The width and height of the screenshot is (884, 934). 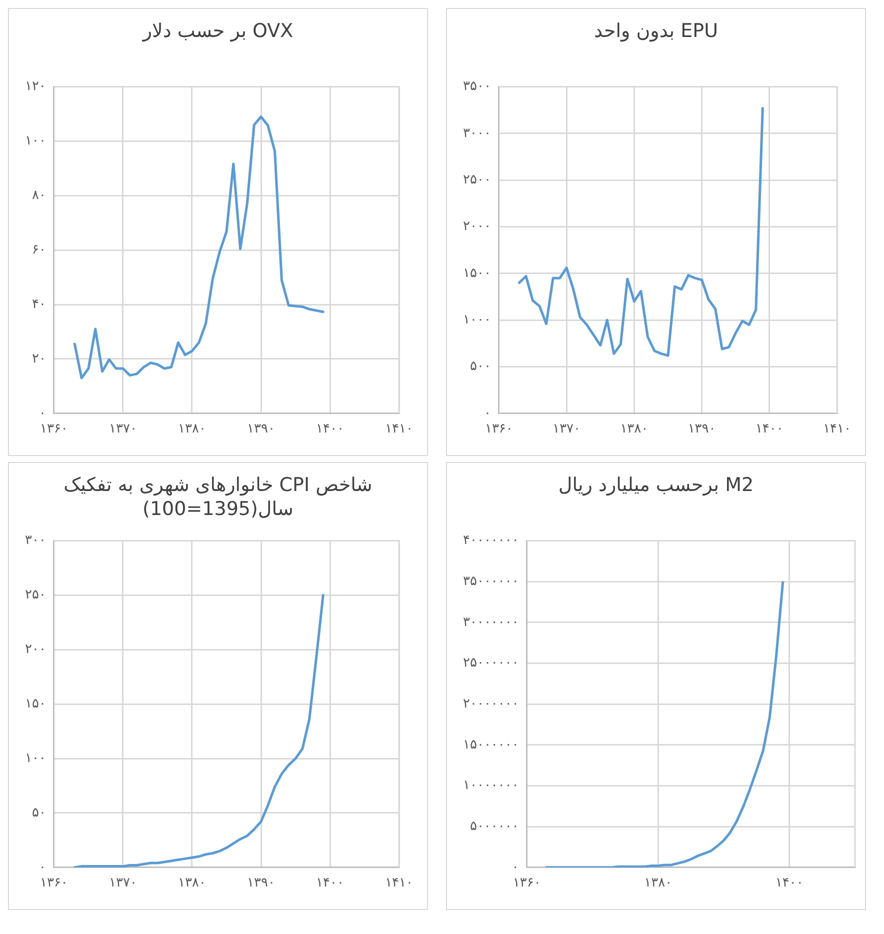 What do you see at coordinates (491, 744) in the screenshot?
I see `y-tick-label: ۱۵۰۰۰۰۰۰` at bounding box center [491, 744].